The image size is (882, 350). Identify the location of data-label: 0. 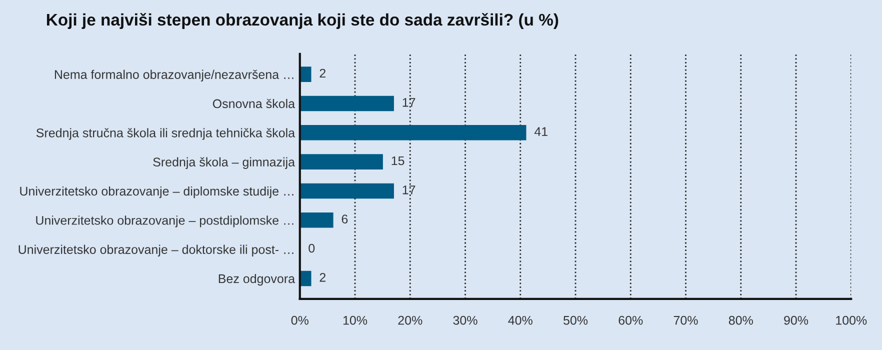
(311, 248).